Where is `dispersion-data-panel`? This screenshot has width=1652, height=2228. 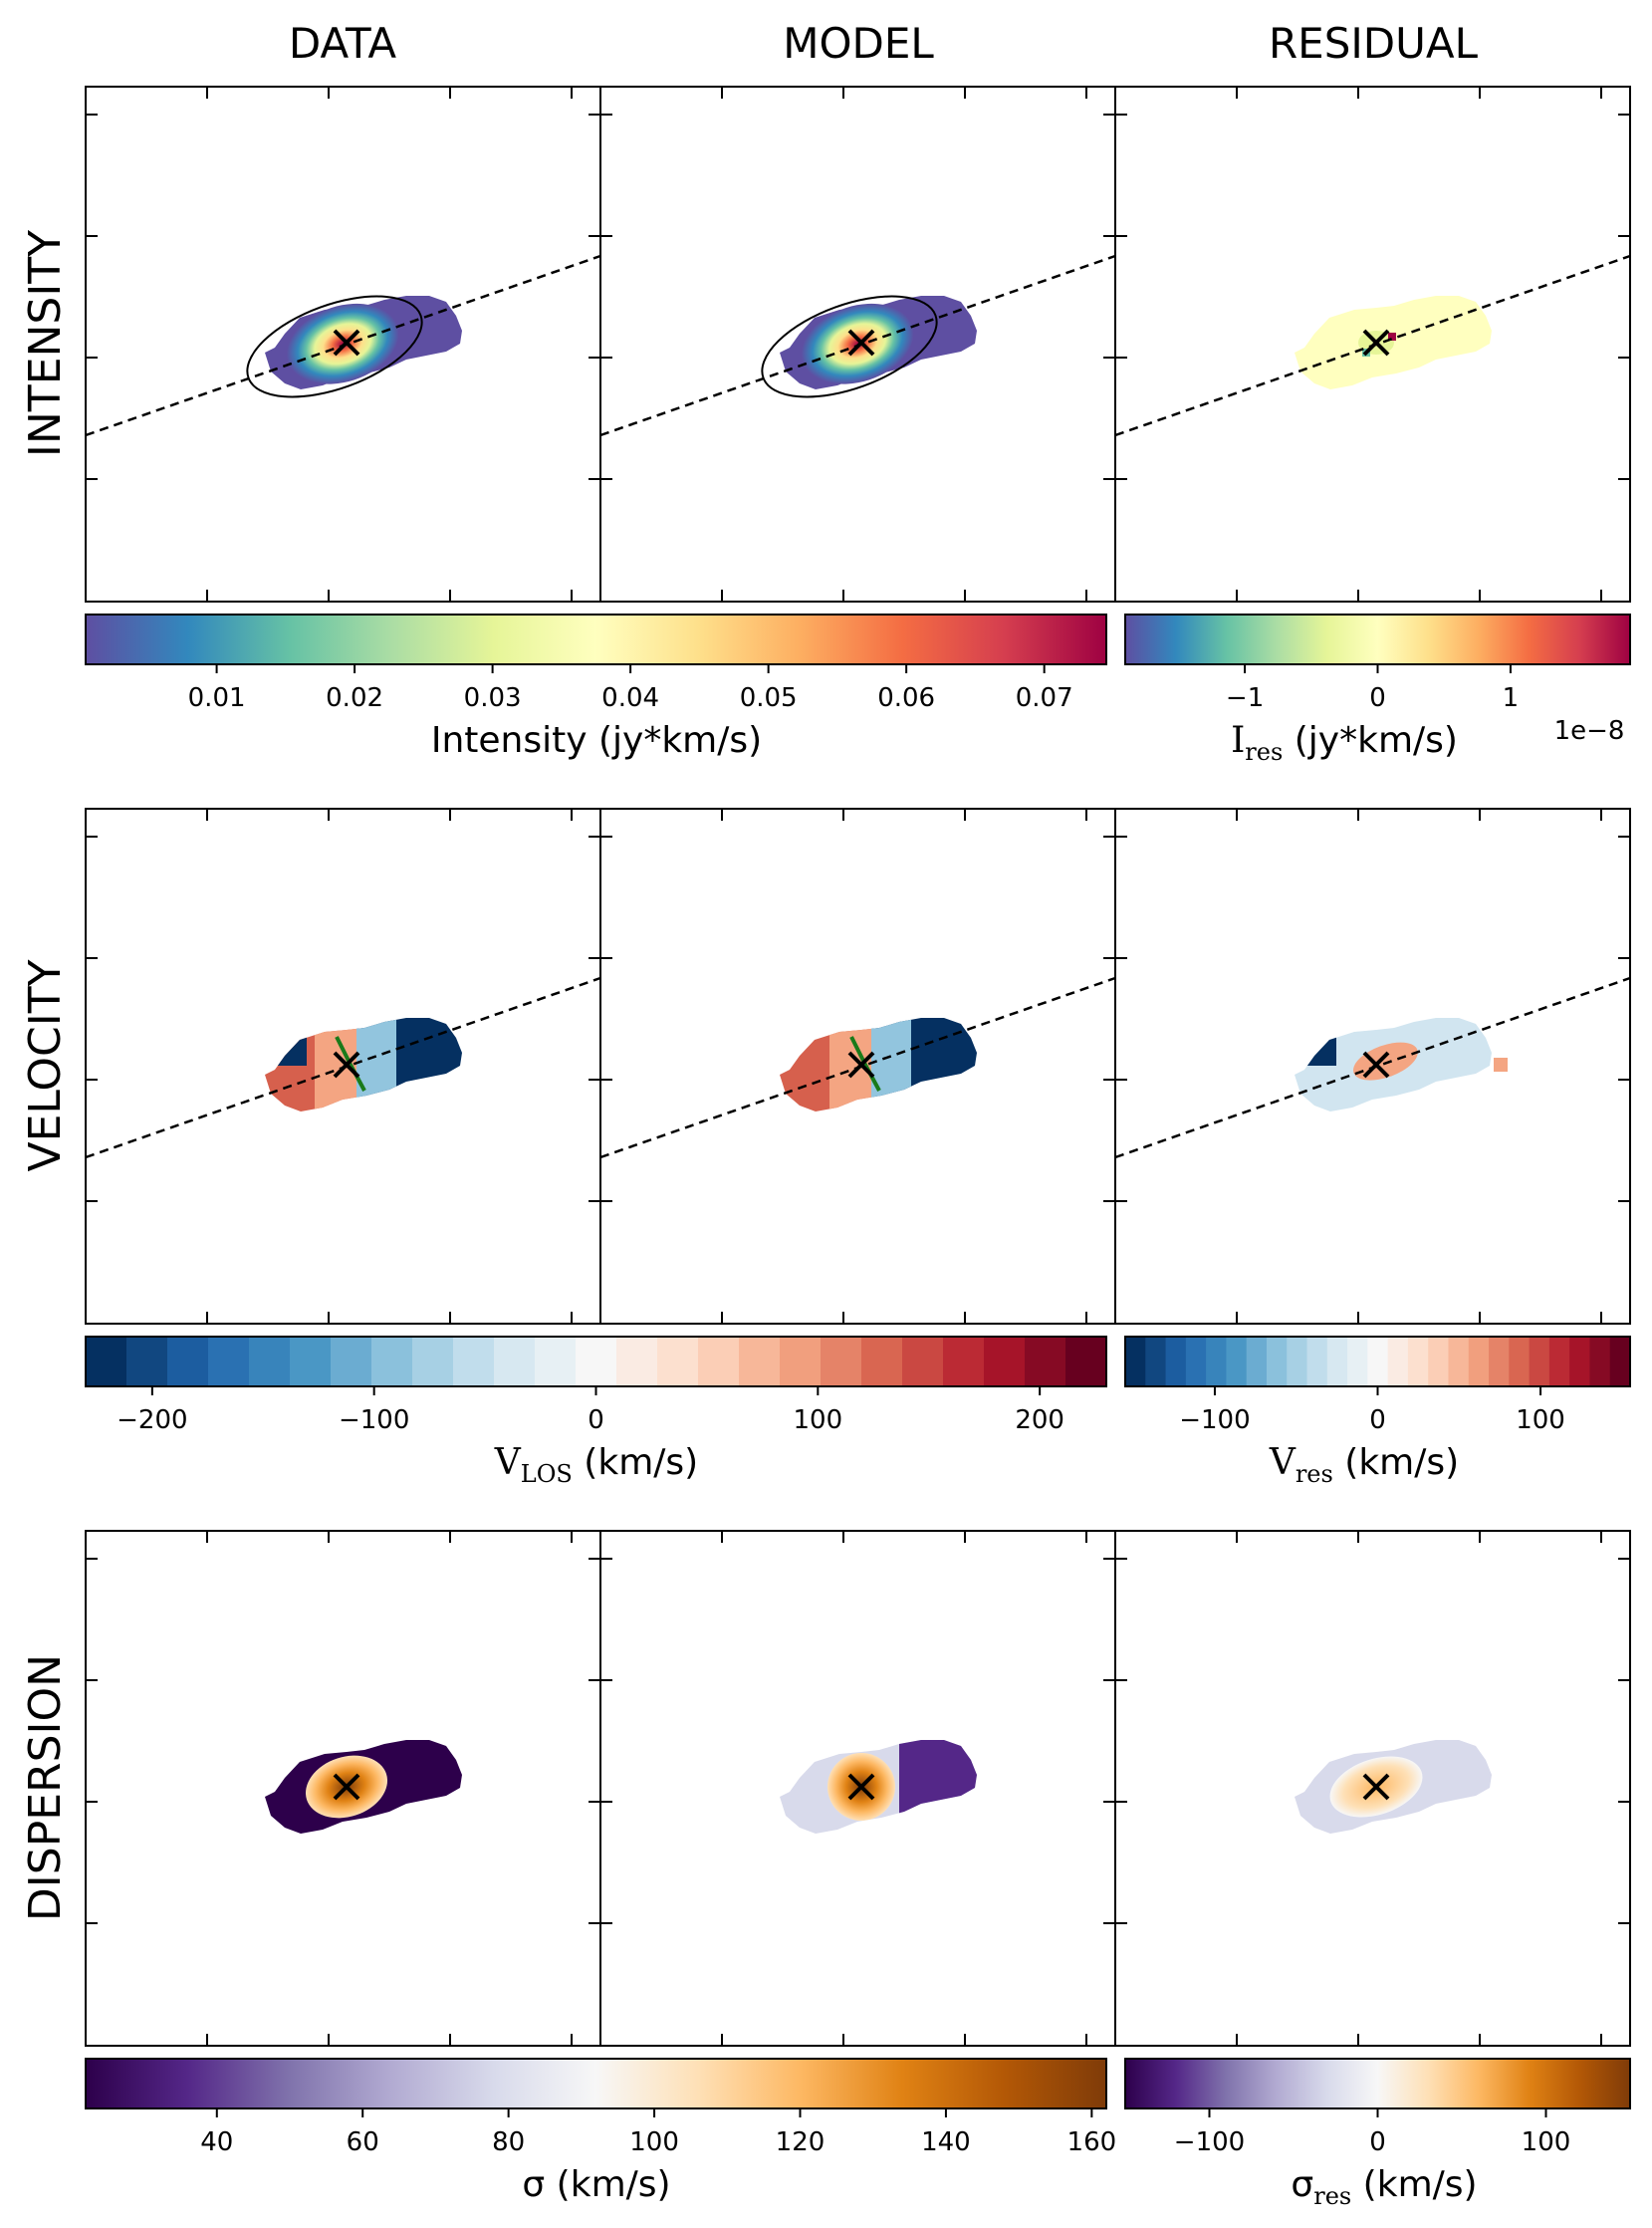
dispersion-data-panel is located at coordinates (343, 1788).